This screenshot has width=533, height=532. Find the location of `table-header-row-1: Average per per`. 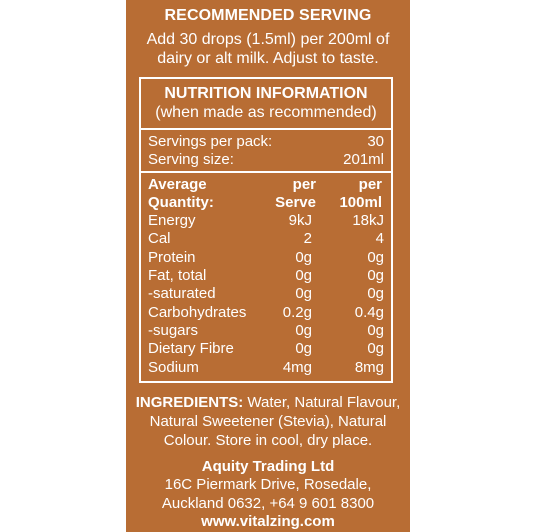

table-header-row-1: Average per per is located at coordinates (266, 184).